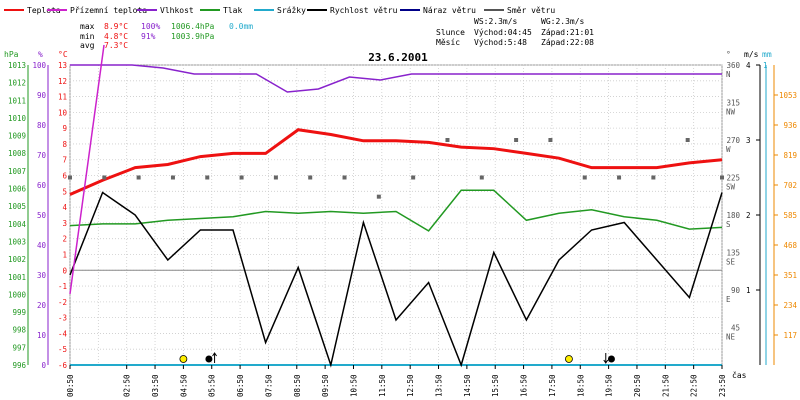 Image resolution: width=800 pixels, height=400 pixels. What do you see at coordinates (62, 81) in the screenshot?
I see `temperature-tick-label: 12` at bounding box center [62, 81].